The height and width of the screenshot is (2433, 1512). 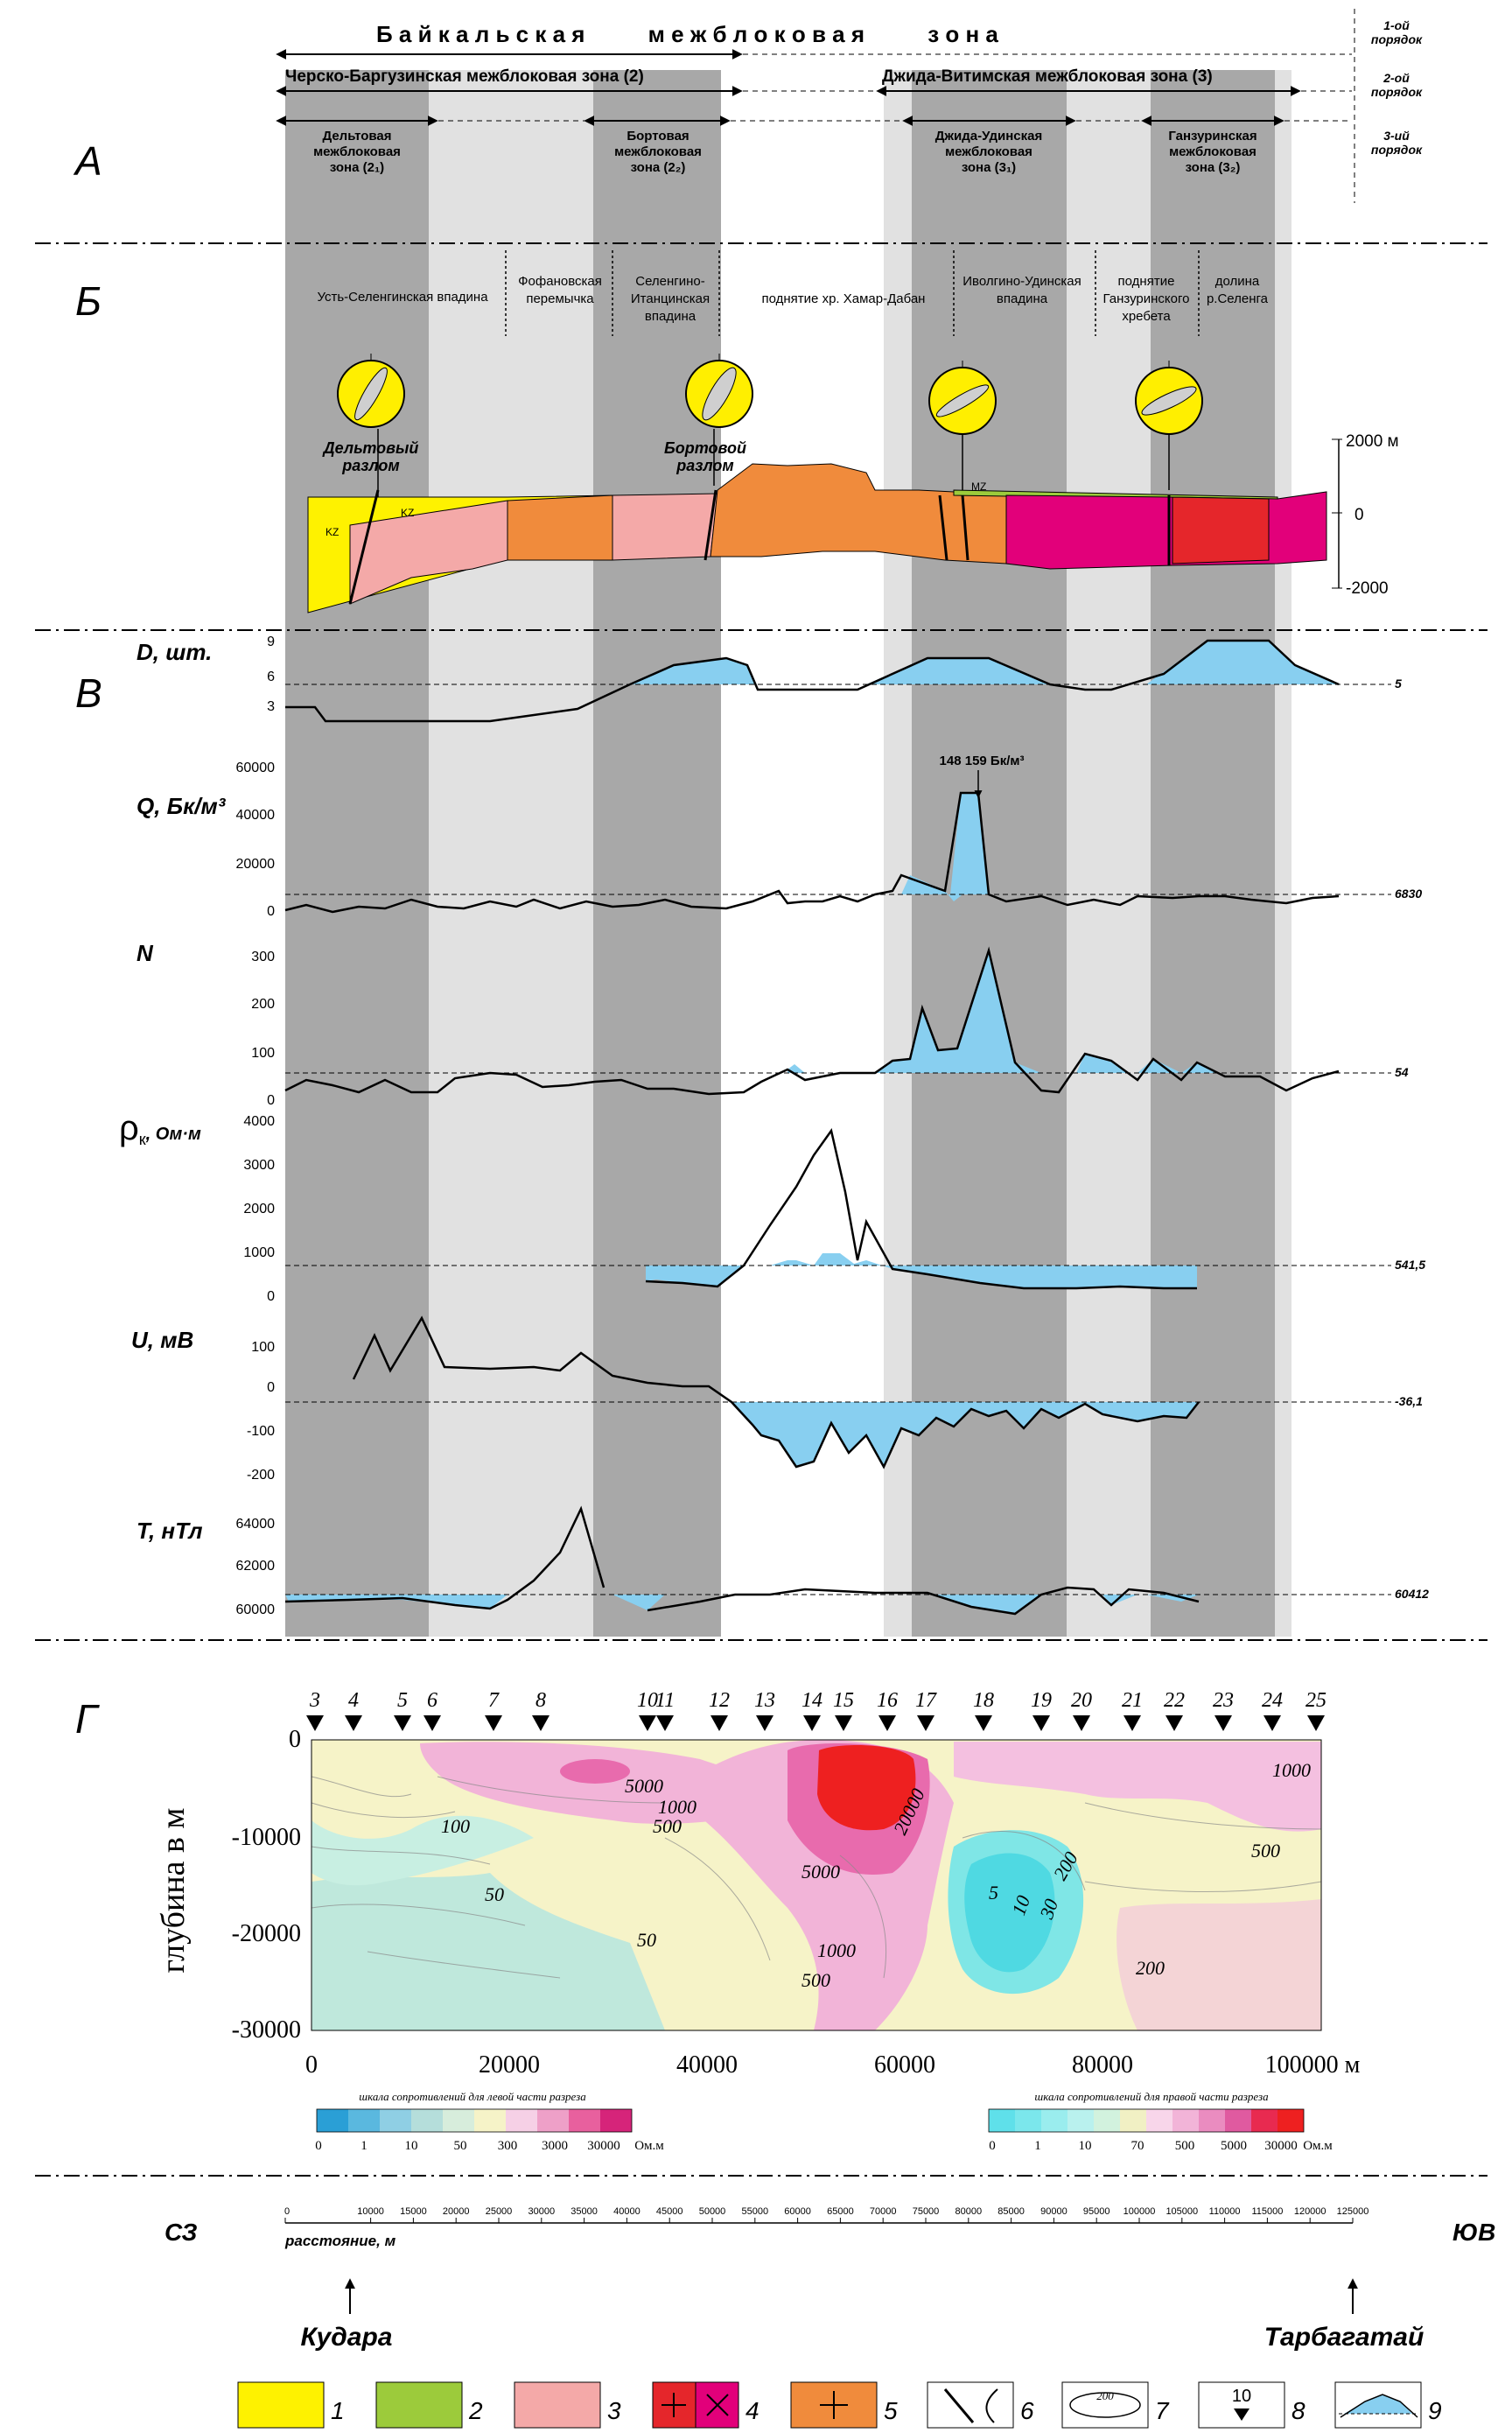 What do you see at coordinates (541, 1700) in the screenshot?
I see `station-label-8: 8` at bounding box center [541, 1700].